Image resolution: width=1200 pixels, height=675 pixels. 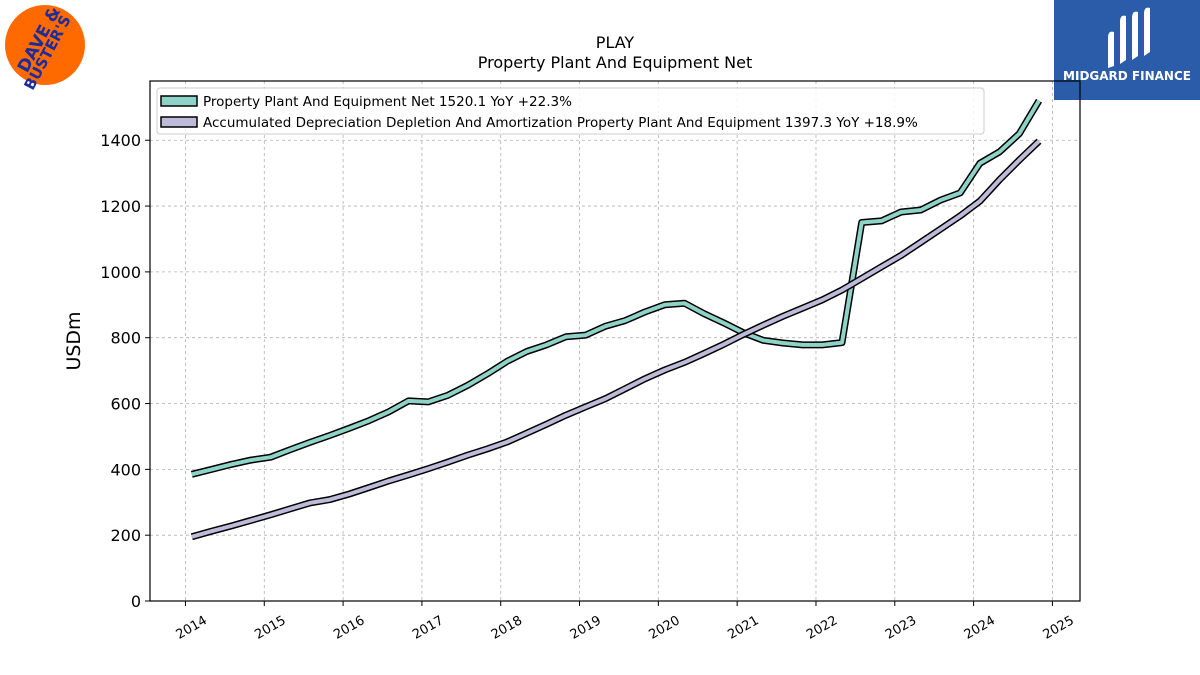 What do you see at coordinates (125, 404) in the screenshot?
I see `y-tick-label: 600` at bounding box center [125, 404].